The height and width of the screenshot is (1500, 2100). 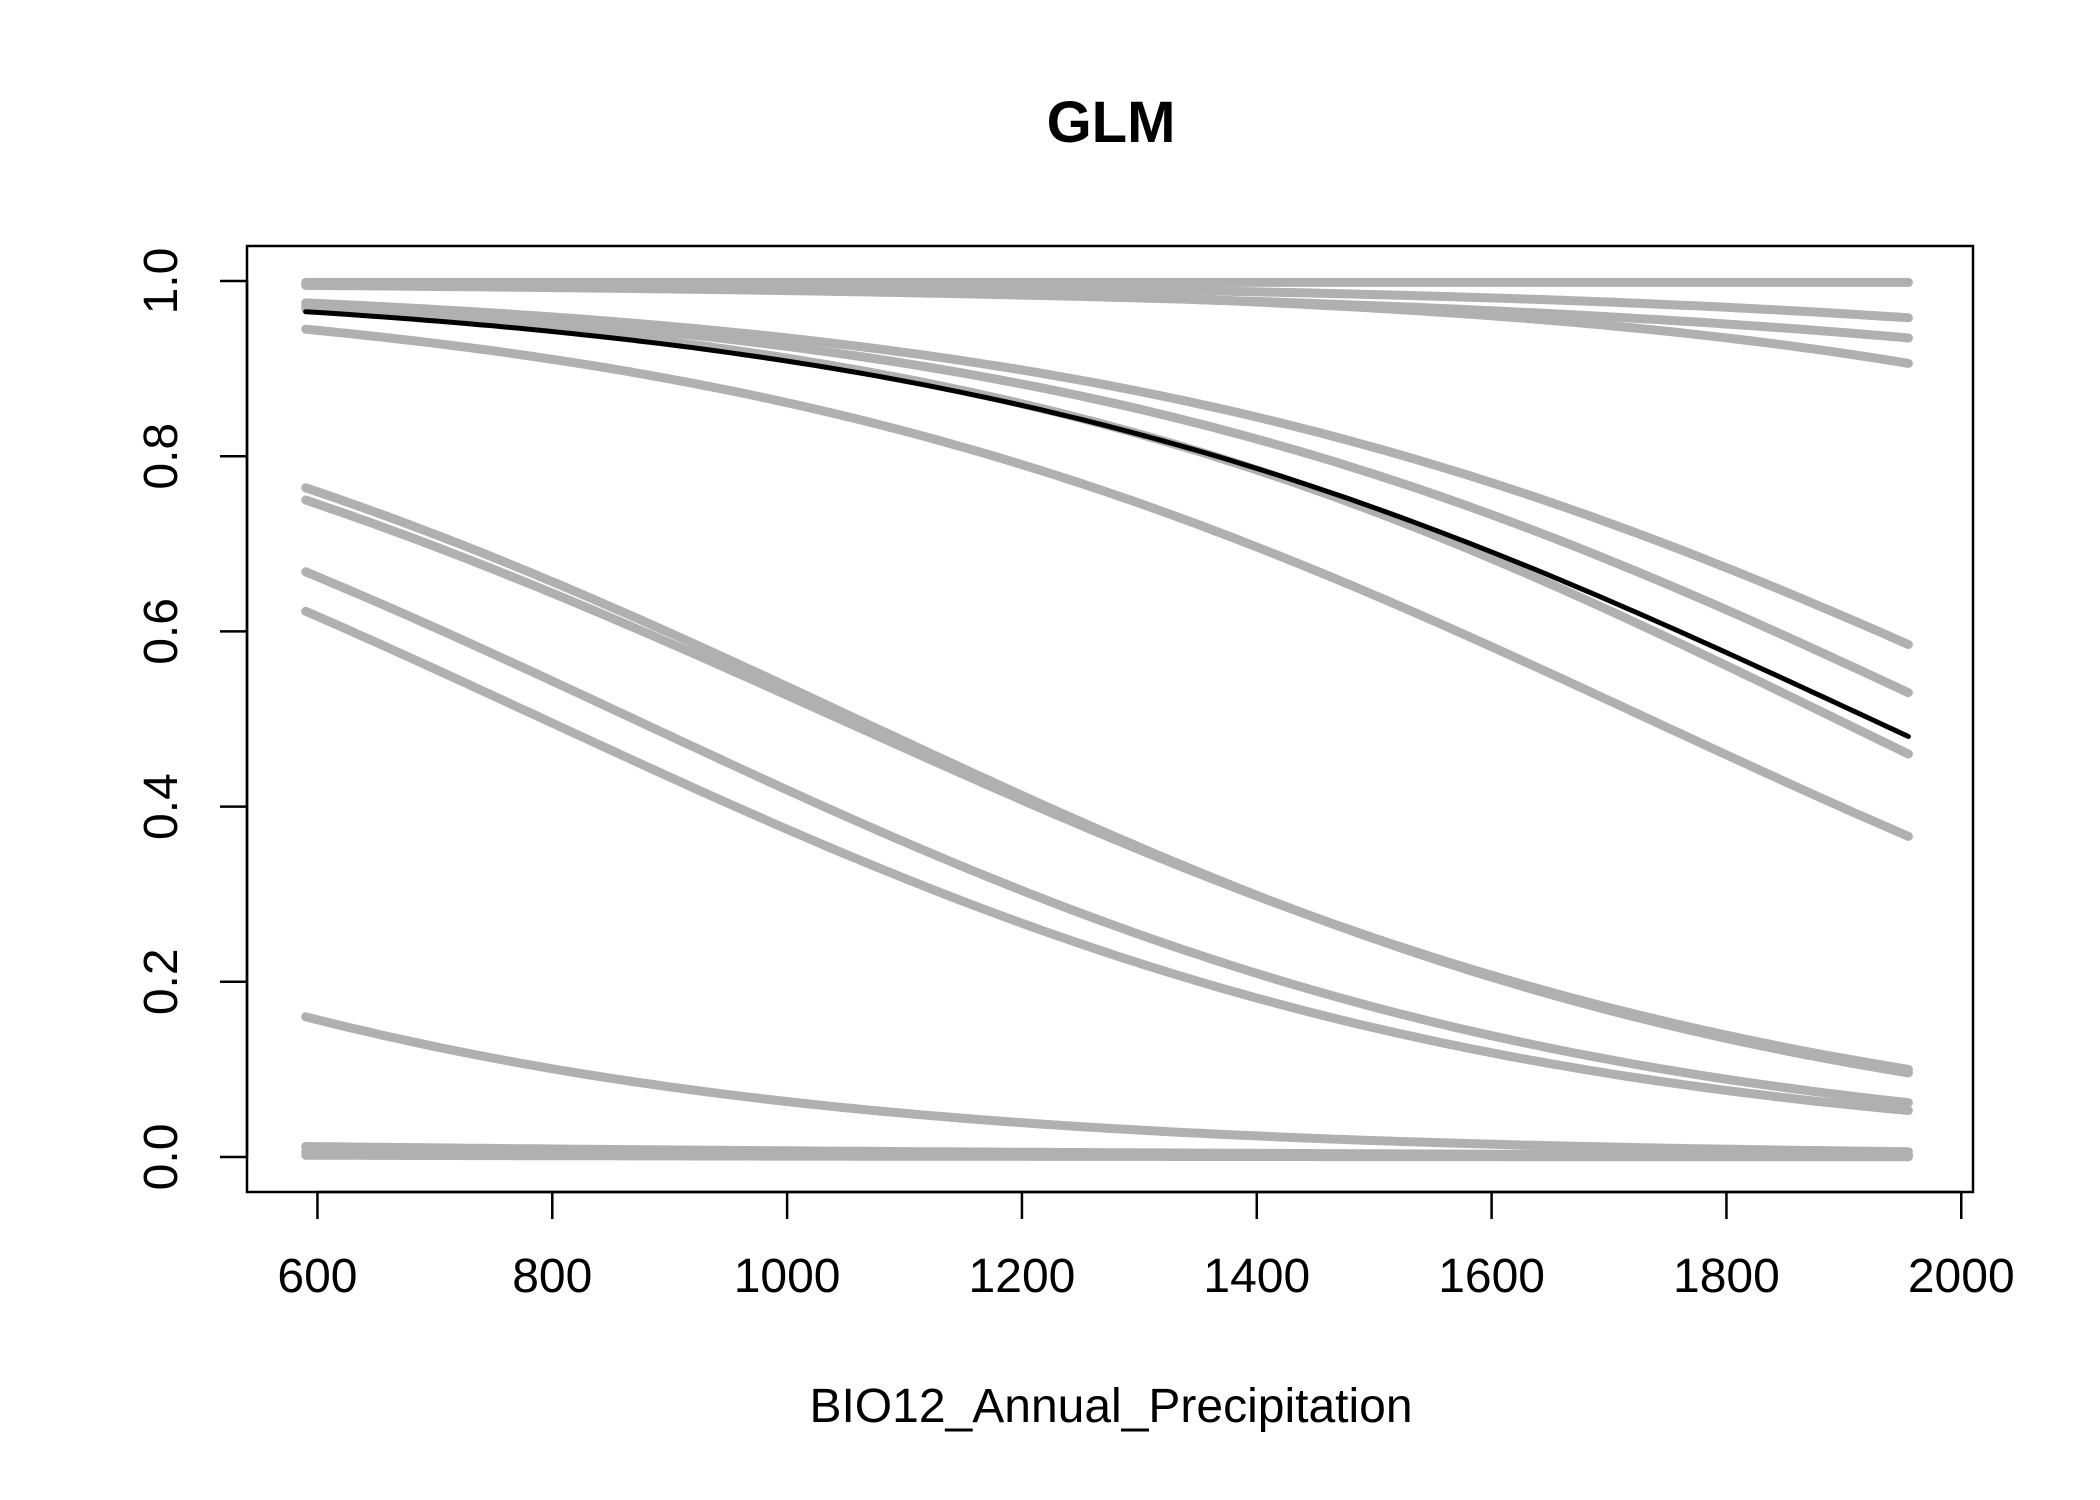 What do you see at coordinates (161, 456) in the screenshot?
I see `y-tick-label: 0.8` at bounding box center [161, 456].